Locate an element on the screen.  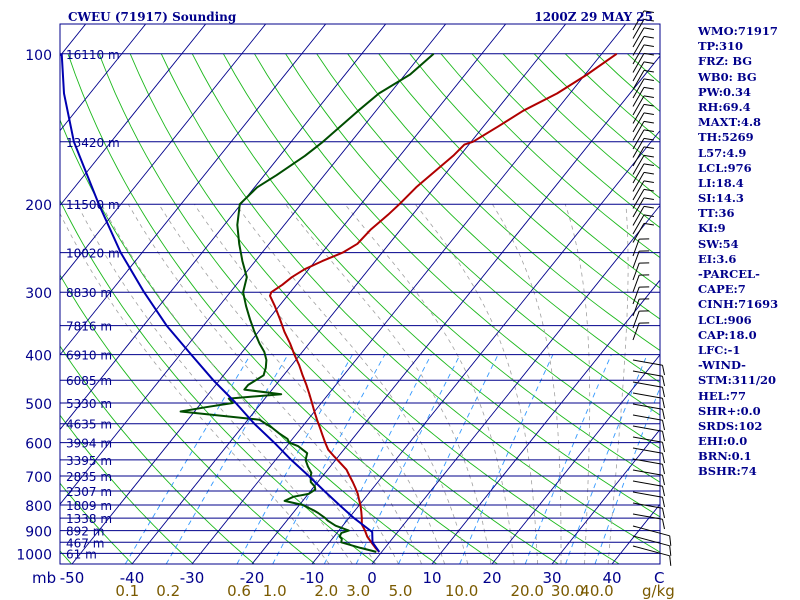
index-item: FRZ: BG is located at coordinates (725, 61).